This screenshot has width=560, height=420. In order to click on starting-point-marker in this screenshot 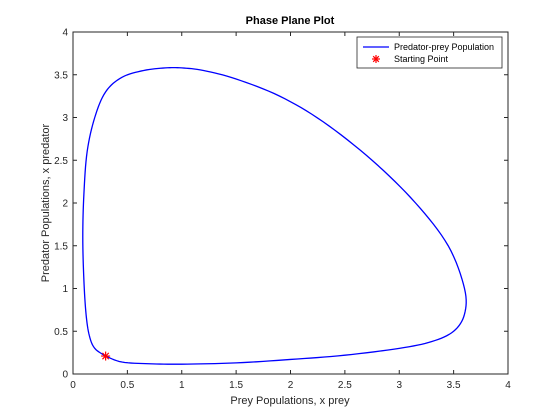, I will do `click(106, 356)`.